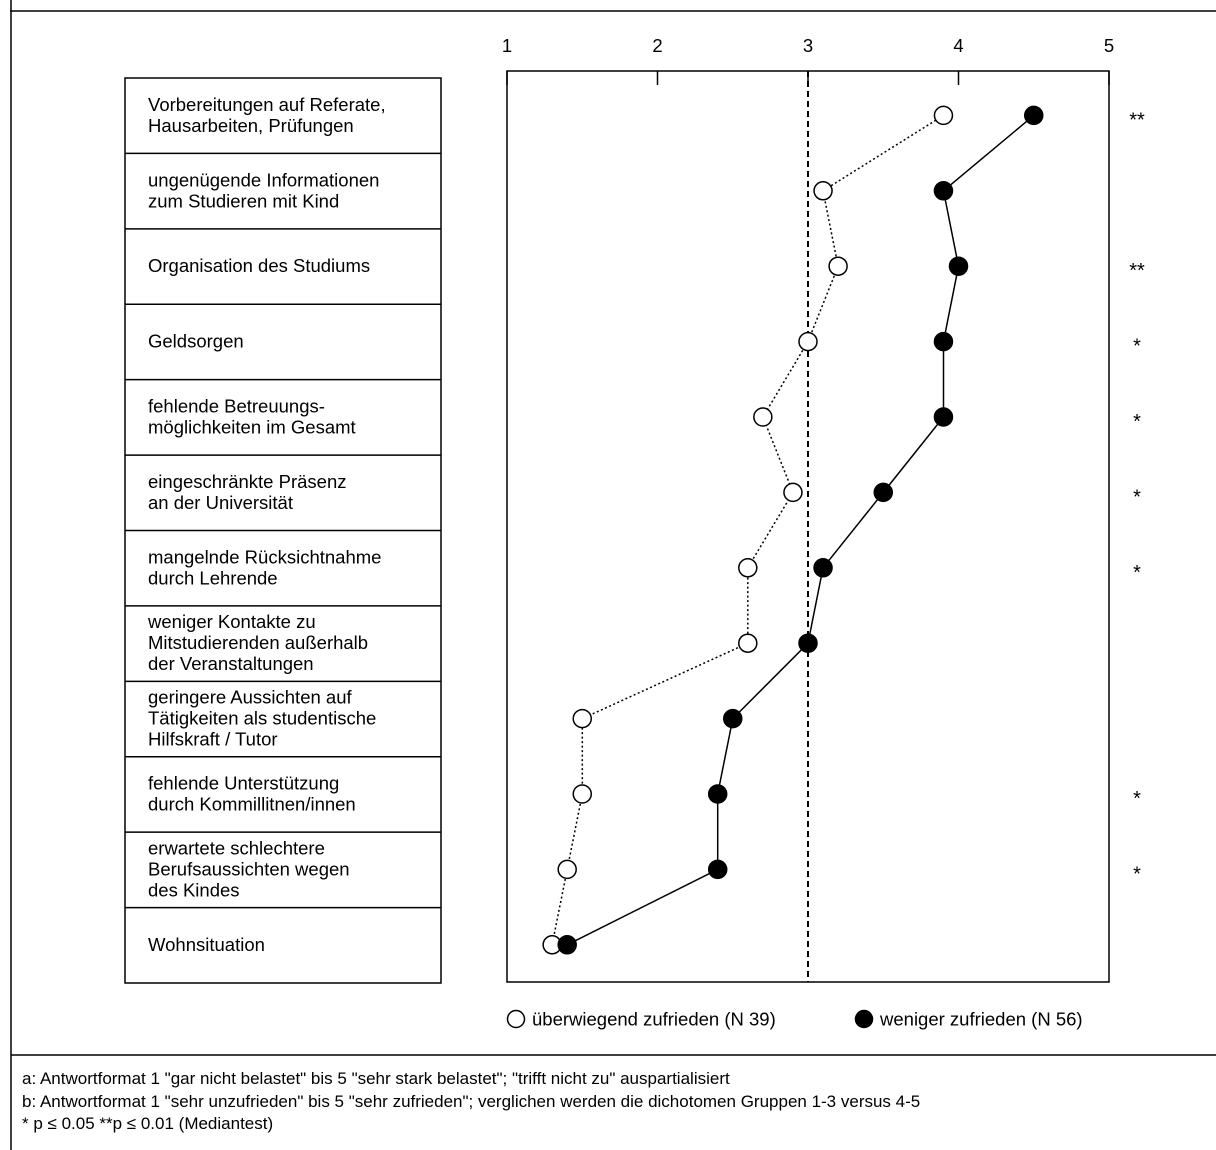 The image size is (1216, 1150). What do you see at coordinates (213, 739) in the screenshot?
I see `category-label-line: Hilfskraft / Tutor` at bounding box center [213, 739].